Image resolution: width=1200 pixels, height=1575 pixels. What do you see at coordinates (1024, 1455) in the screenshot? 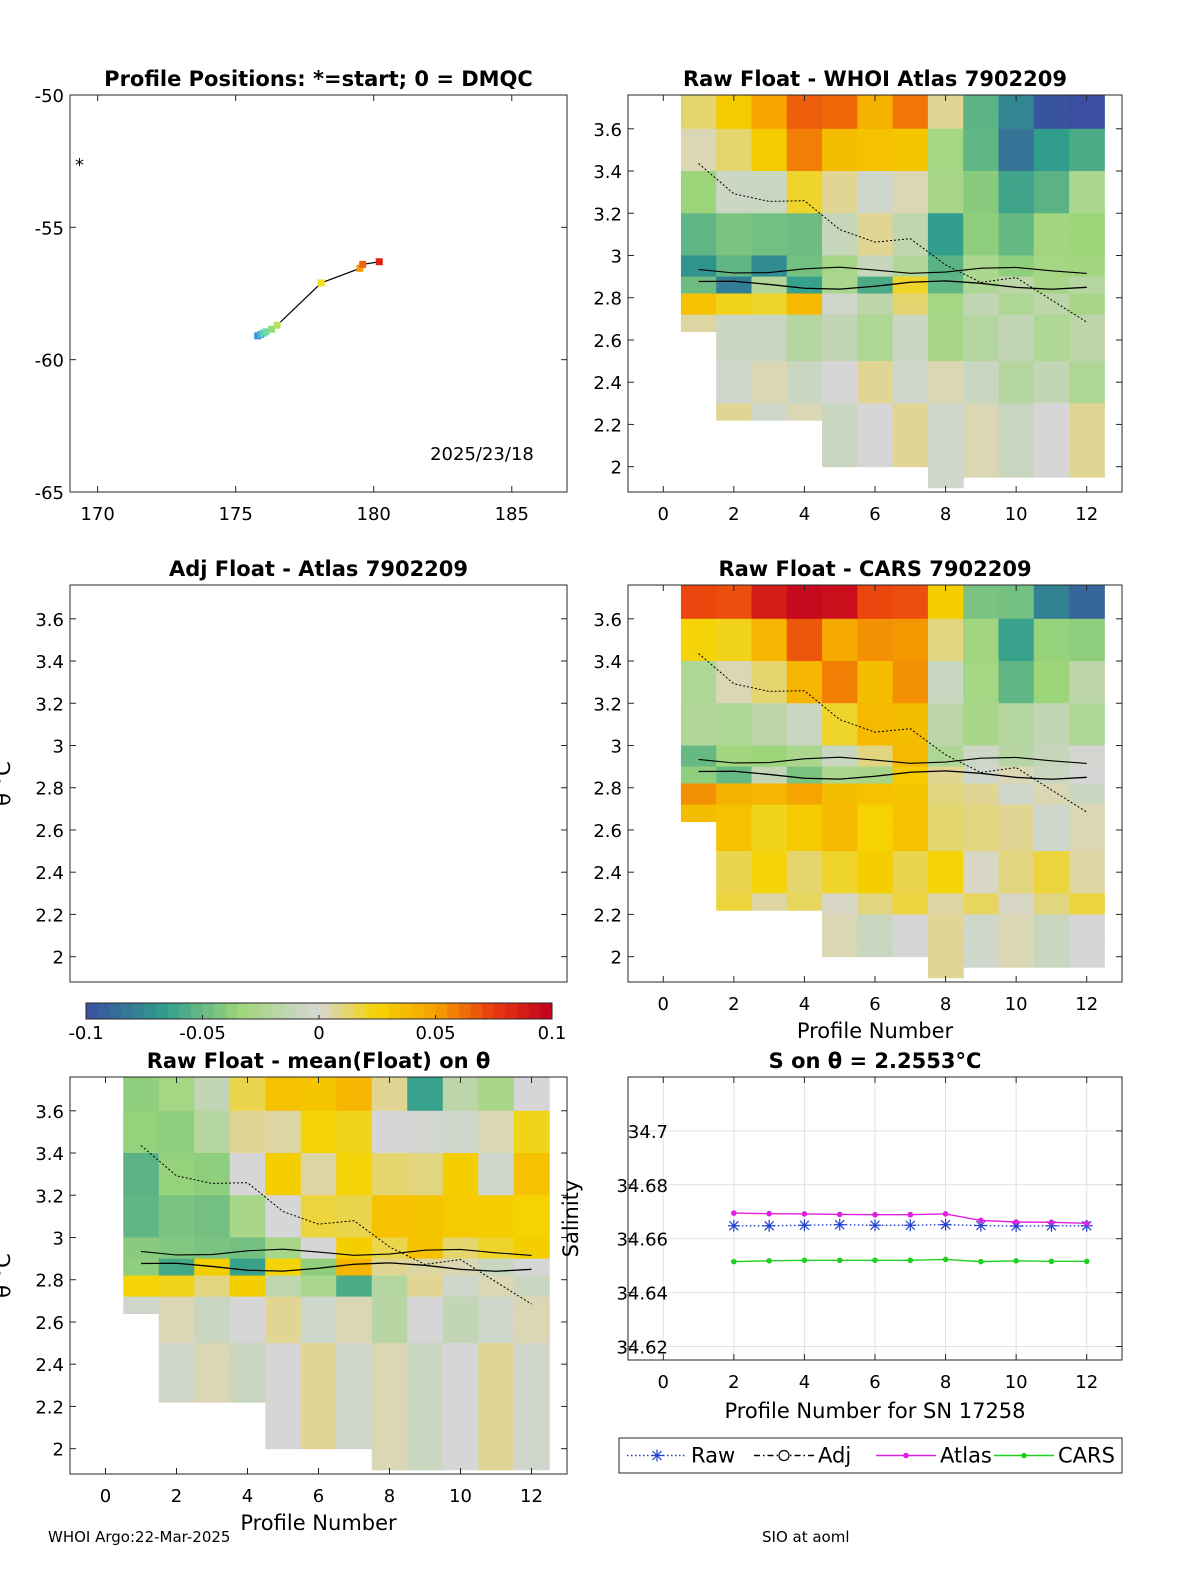
I see `legend-marker` at bounding box center [1024, 1455].